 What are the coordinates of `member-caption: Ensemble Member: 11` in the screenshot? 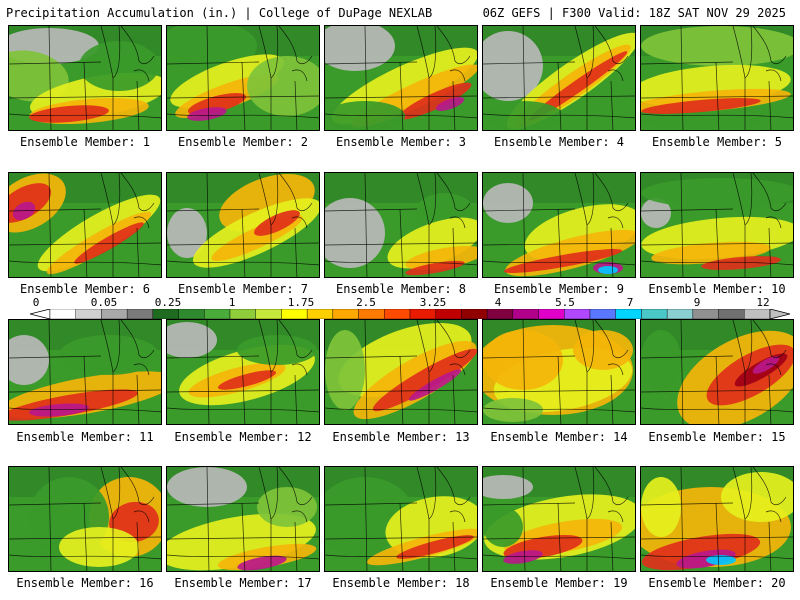 It's located at (85, 437).